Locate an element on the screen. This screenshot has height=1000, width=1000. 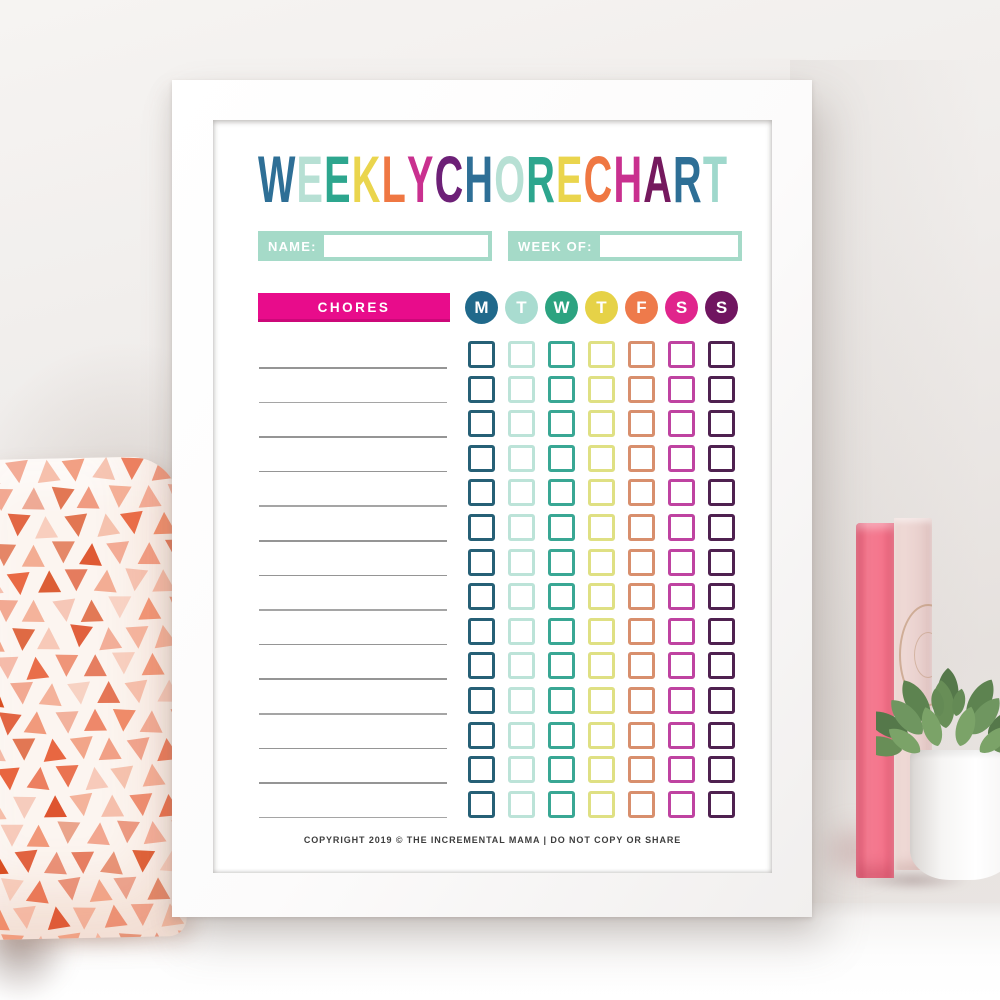
checkbox-f-row14 is located at coordinates (641, 804).